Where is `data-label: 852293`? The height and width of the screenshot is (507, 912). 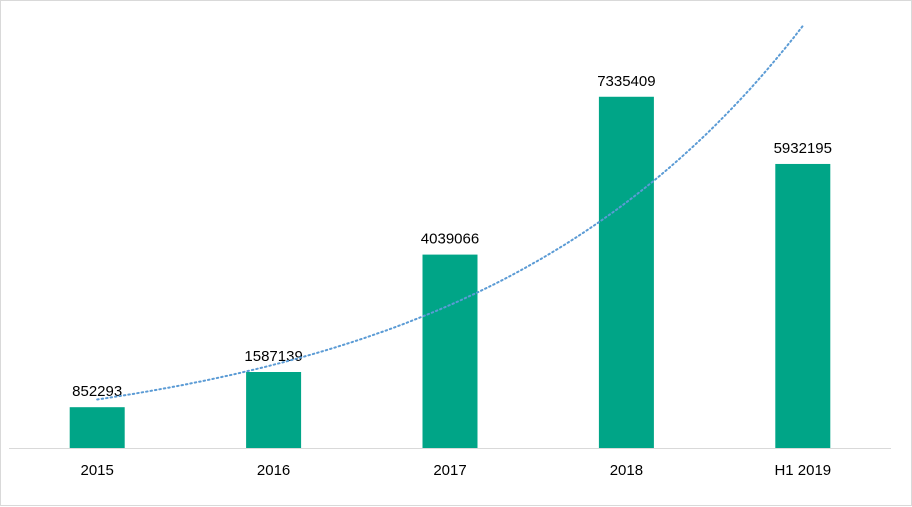 data-label: 852293 is located at coordinates (97, 391).